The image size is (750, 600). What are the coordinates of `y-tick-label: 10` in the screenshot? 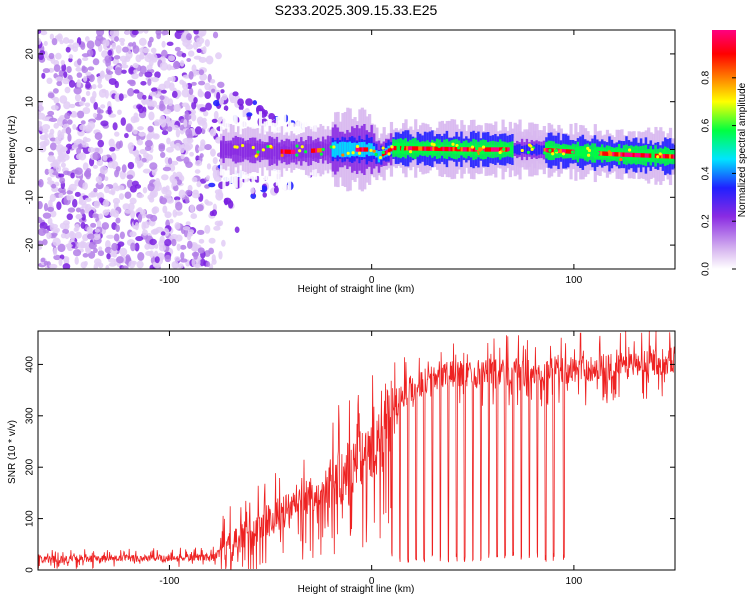 It's located at (30, 102).